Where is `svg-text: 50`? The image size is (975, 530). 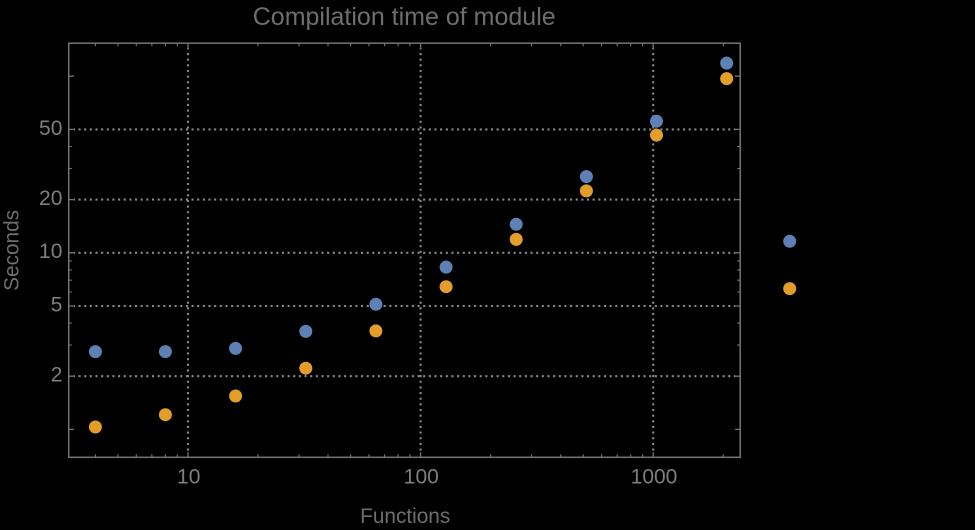
svg-text: 50 is located at coordinates (50, 128).